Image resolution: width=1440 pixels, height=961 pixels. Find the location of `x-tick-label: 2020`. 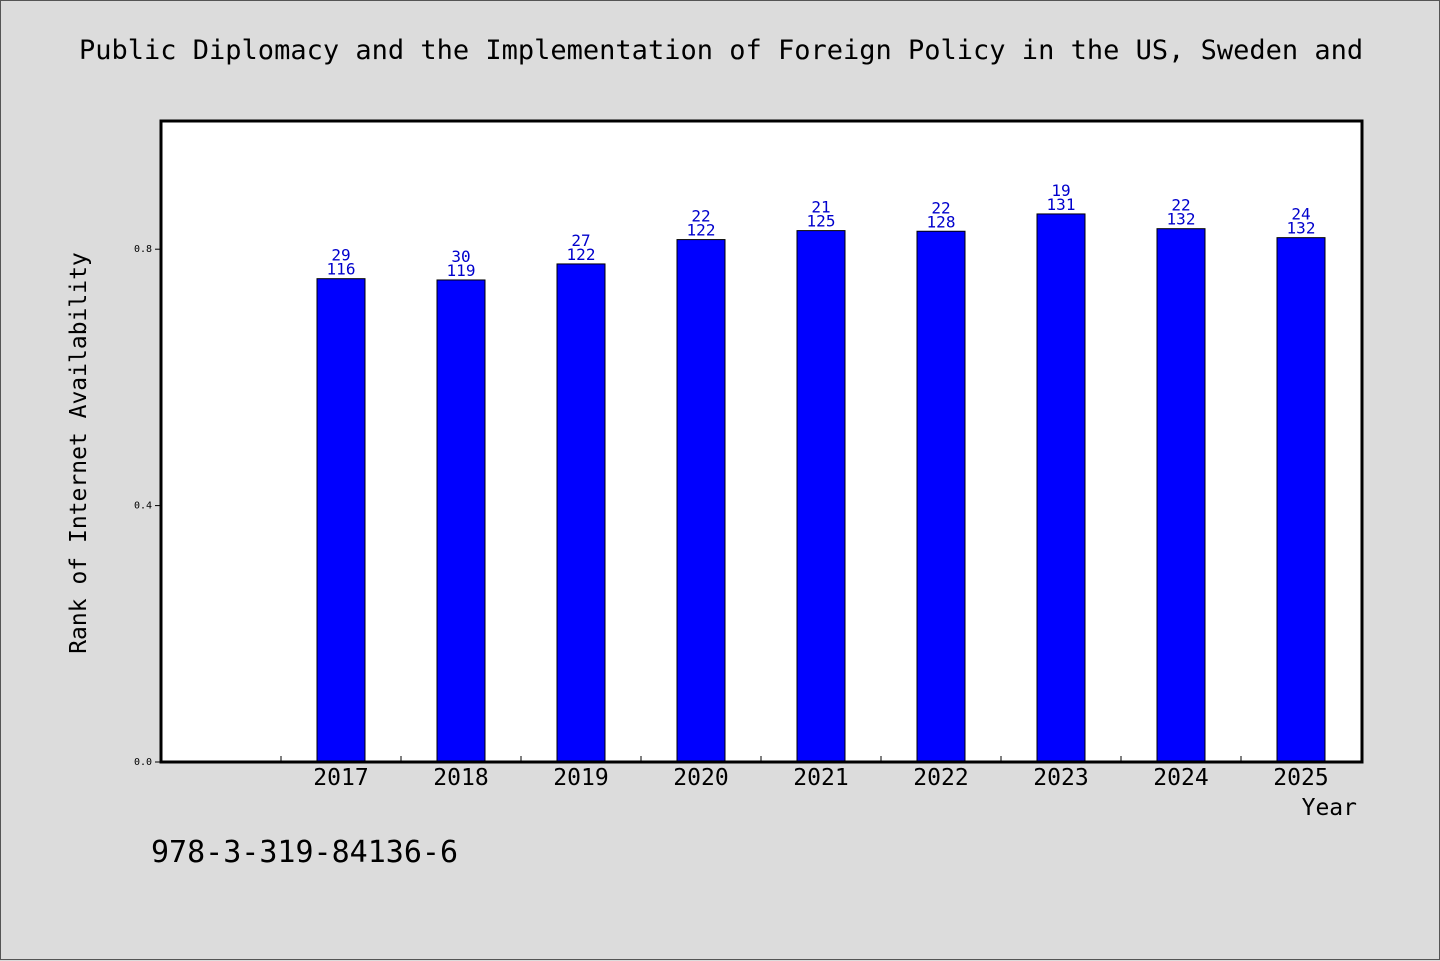

x-tick-label: 2020 is located at coordinates (700, 778).